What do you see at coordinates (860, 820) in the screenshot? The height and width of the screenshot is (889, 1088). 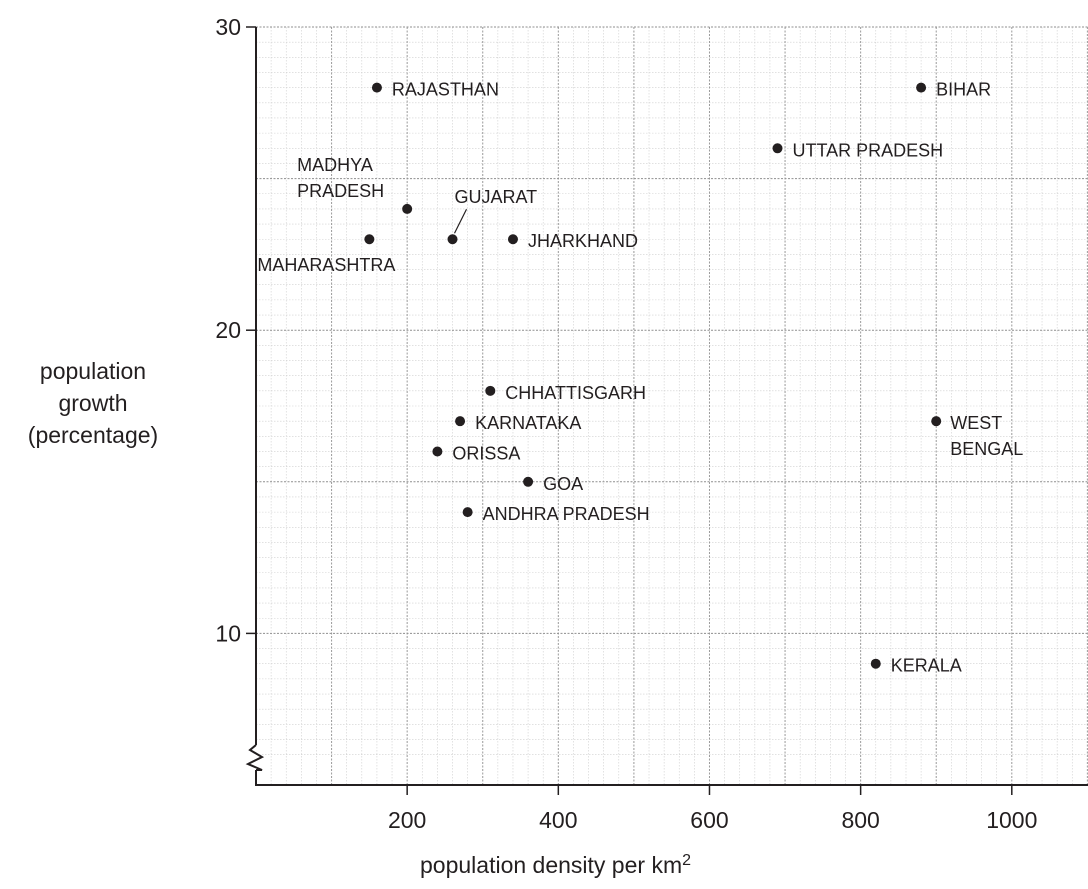 I see `x-tick-label: 800` at bounding box center [860, 820].